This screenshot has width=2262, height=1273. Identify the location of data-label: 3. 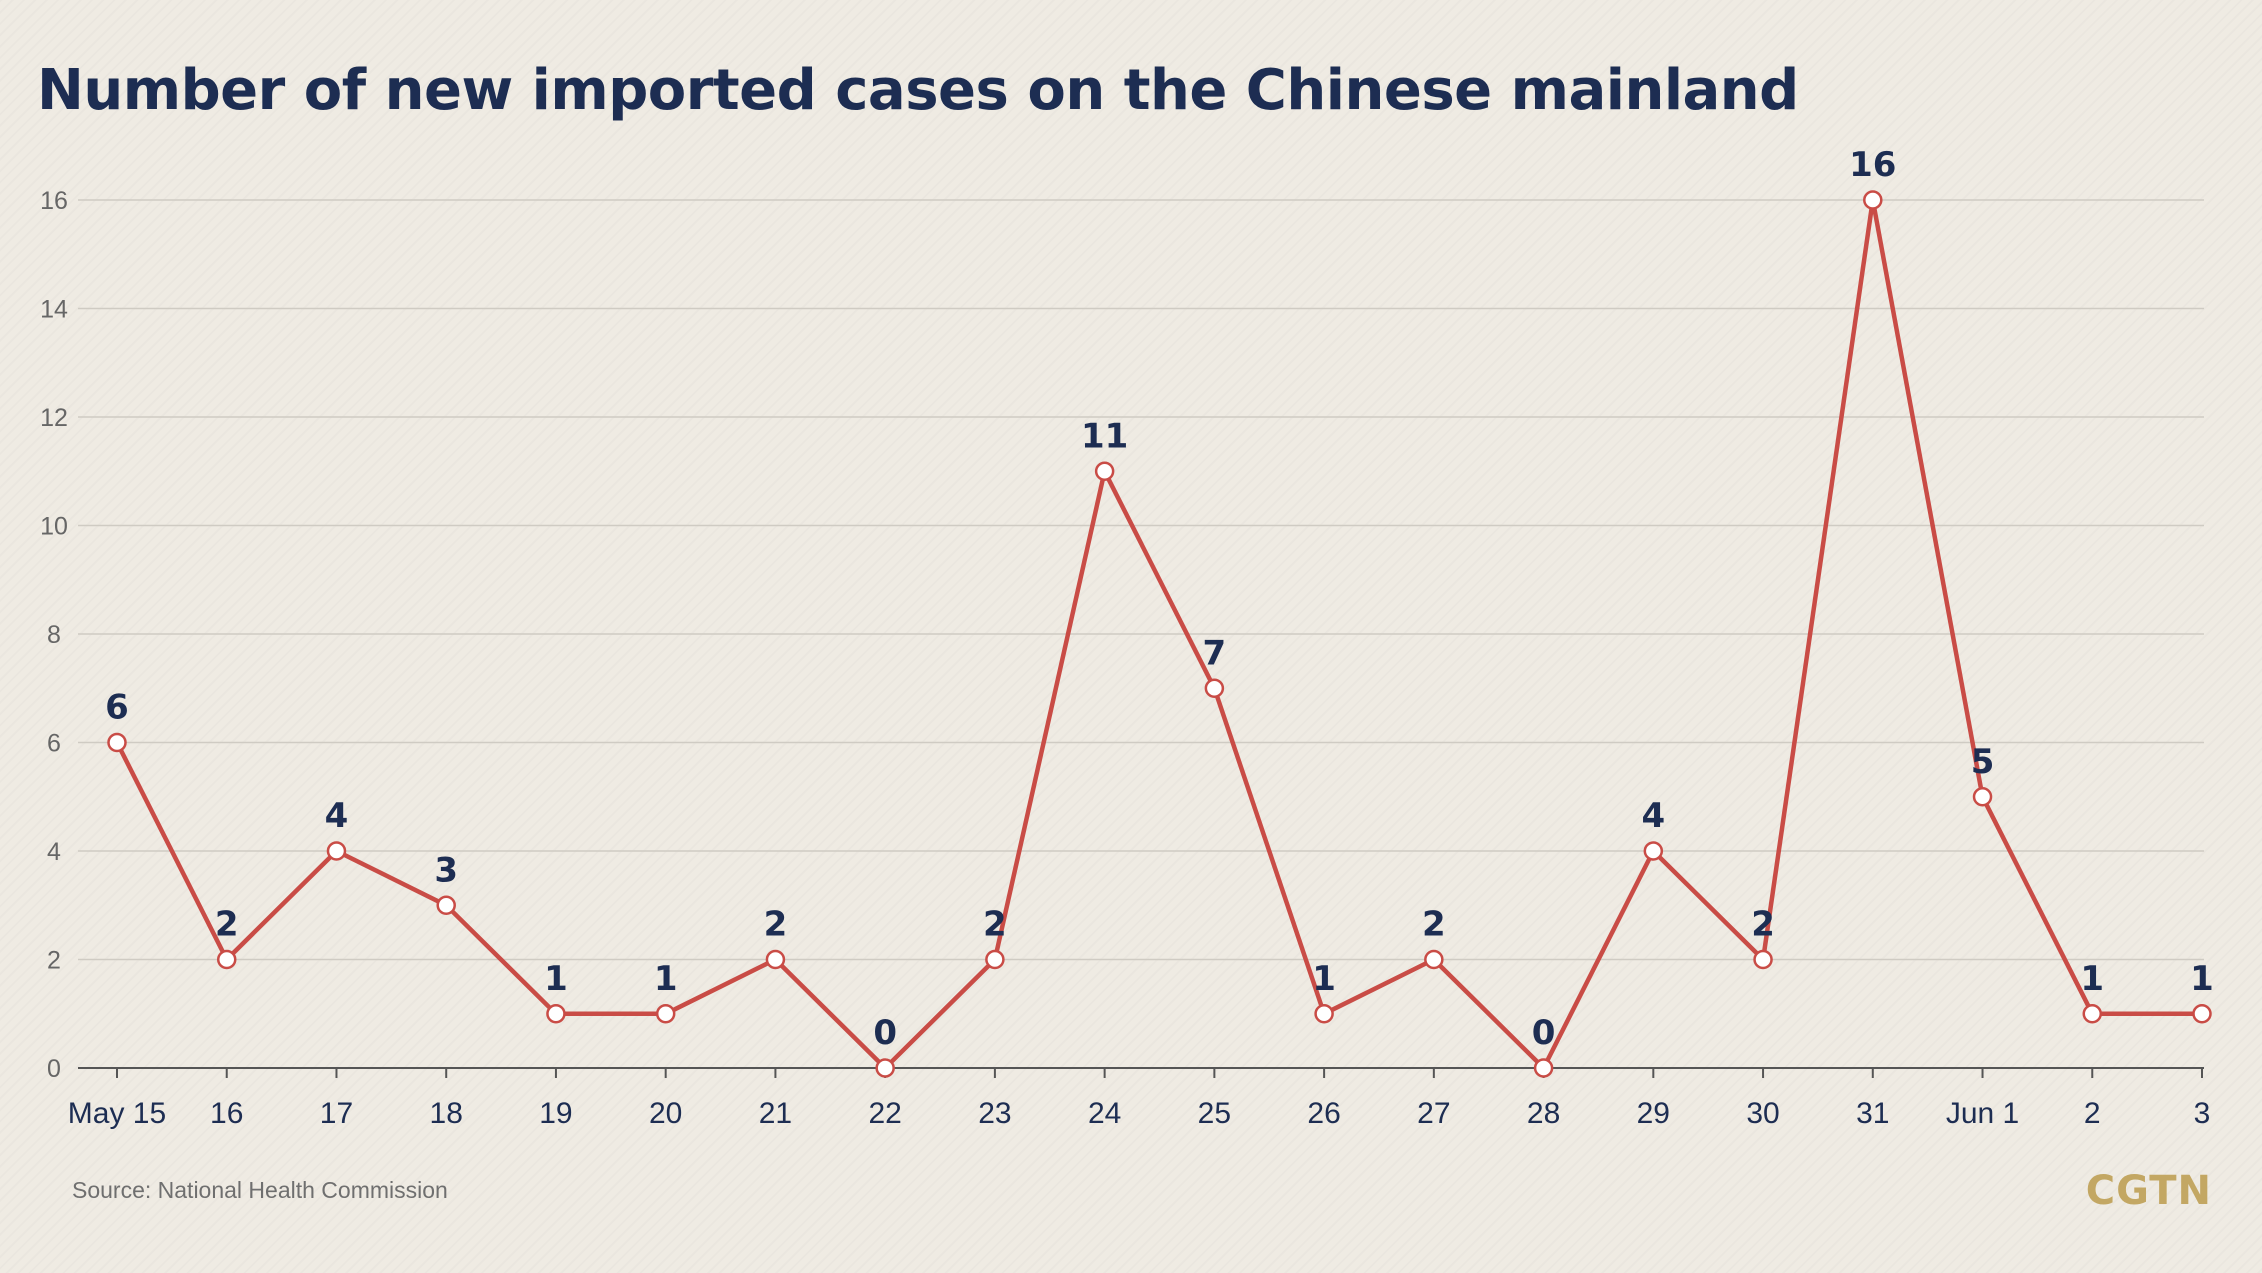
(446, 870).